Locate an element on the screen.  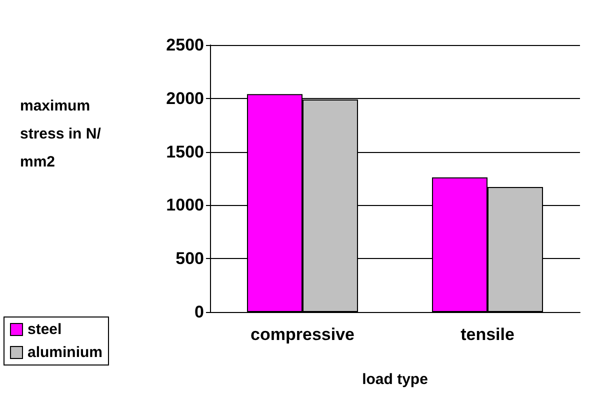
y-tick-label: 2500 is located at coordinates (185, 45).